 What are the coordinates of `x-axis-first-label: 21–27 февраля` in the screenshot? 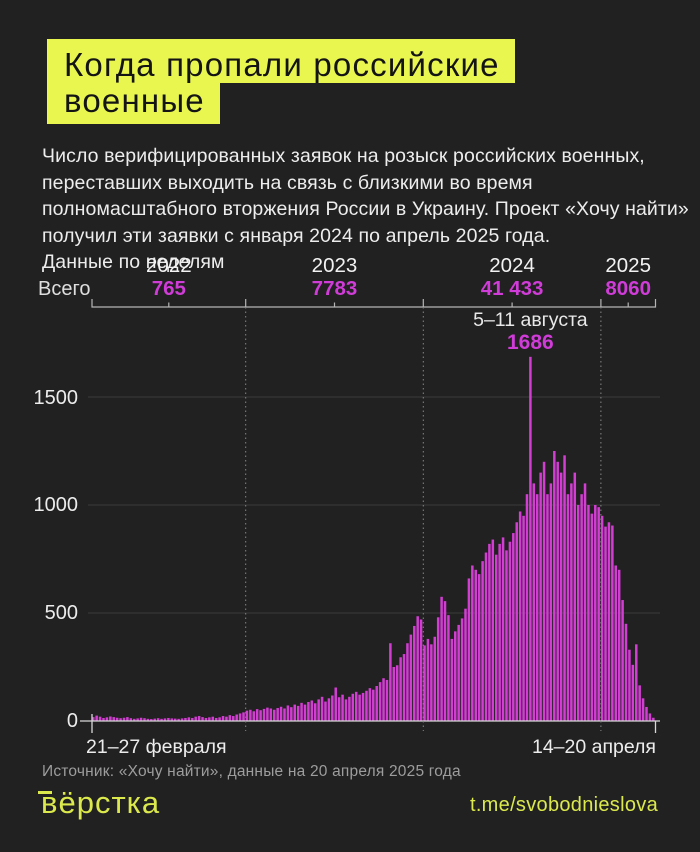 It's located at (156, 747).